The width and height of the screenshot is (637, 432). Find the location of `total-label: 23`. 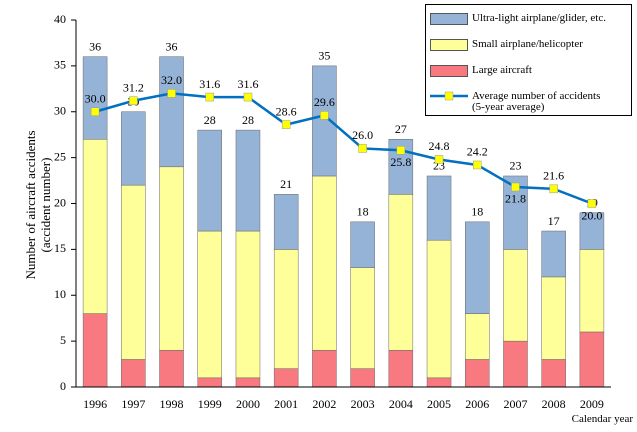

total-label: 23 is located at coordinates (515, 166).